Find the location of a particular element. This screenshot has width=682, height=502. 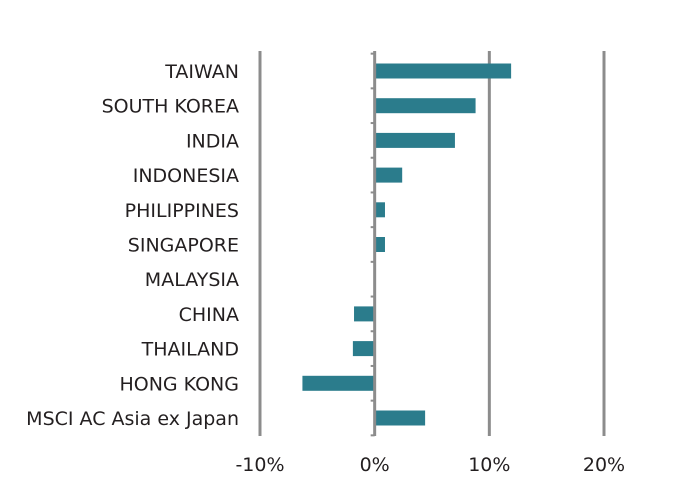

zero-axis is located at coordinates (373, 244).